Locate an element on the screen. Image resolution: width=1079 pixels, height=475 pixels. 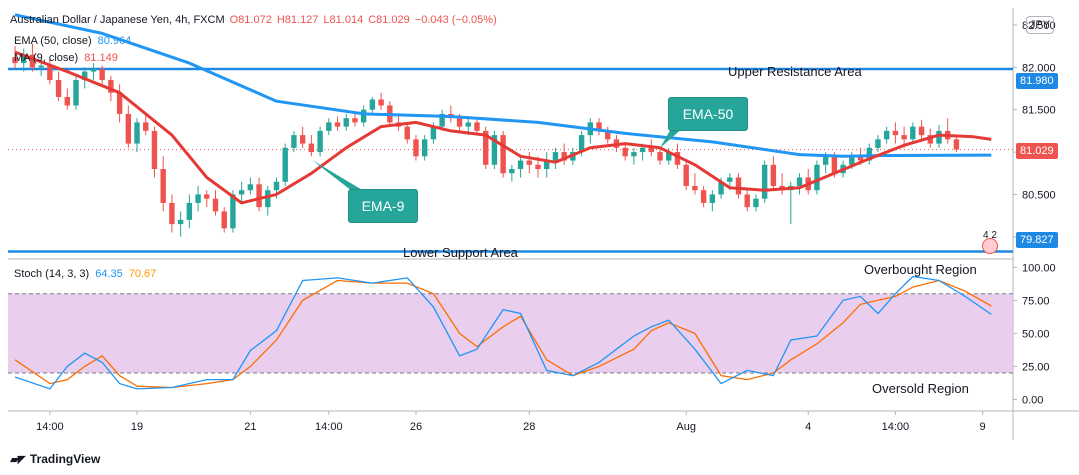
overbought-label: Overbought Region is located at coordinates (920, 269).